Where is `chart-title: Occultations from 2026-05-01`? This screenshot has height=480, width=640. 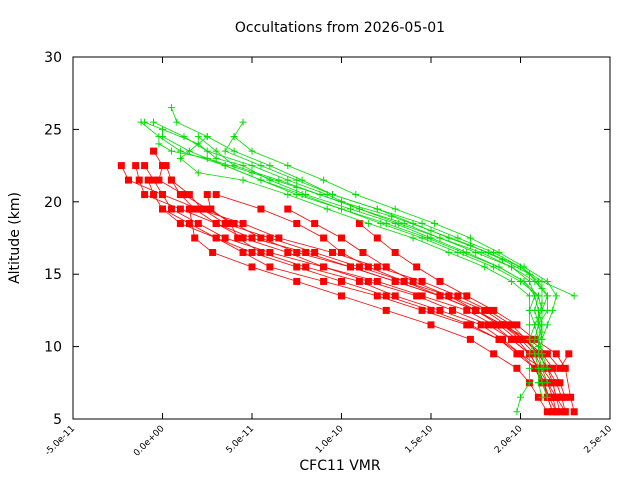 chart-title: Occultations from 2026-05-01 is located at coordinates (340, 28).